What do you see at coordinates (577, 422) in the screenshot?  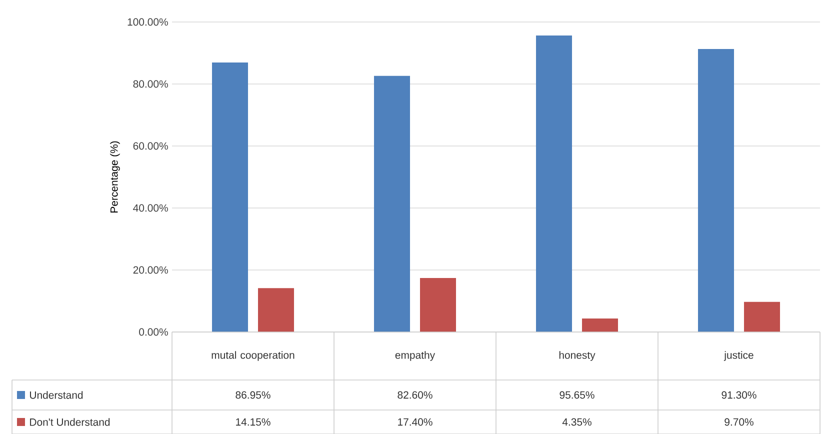 I see `data-label: 4.35%` at bounding box center [577, 422].